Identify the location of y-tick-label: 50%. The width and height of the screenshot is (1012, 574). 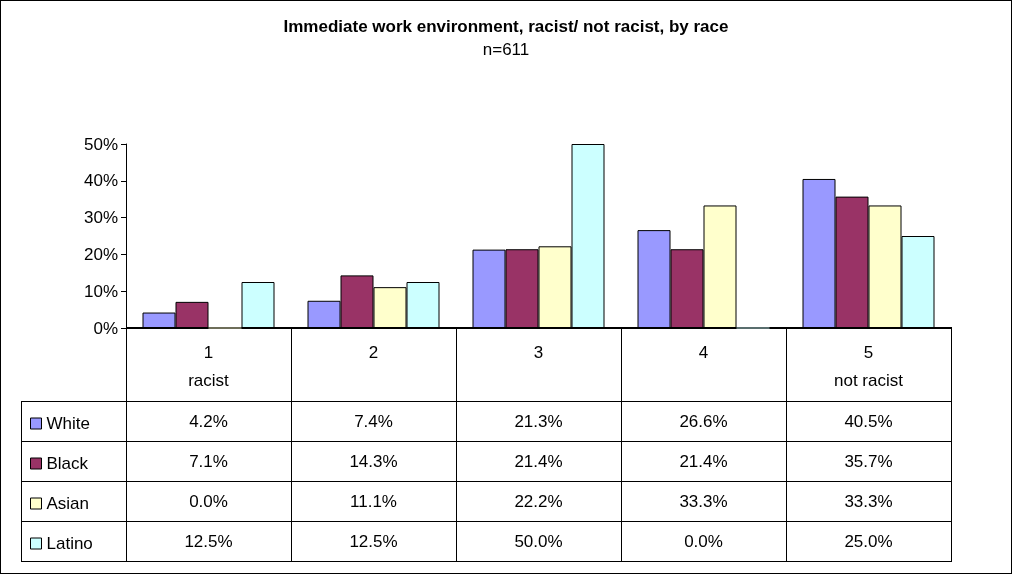
(100, 144).